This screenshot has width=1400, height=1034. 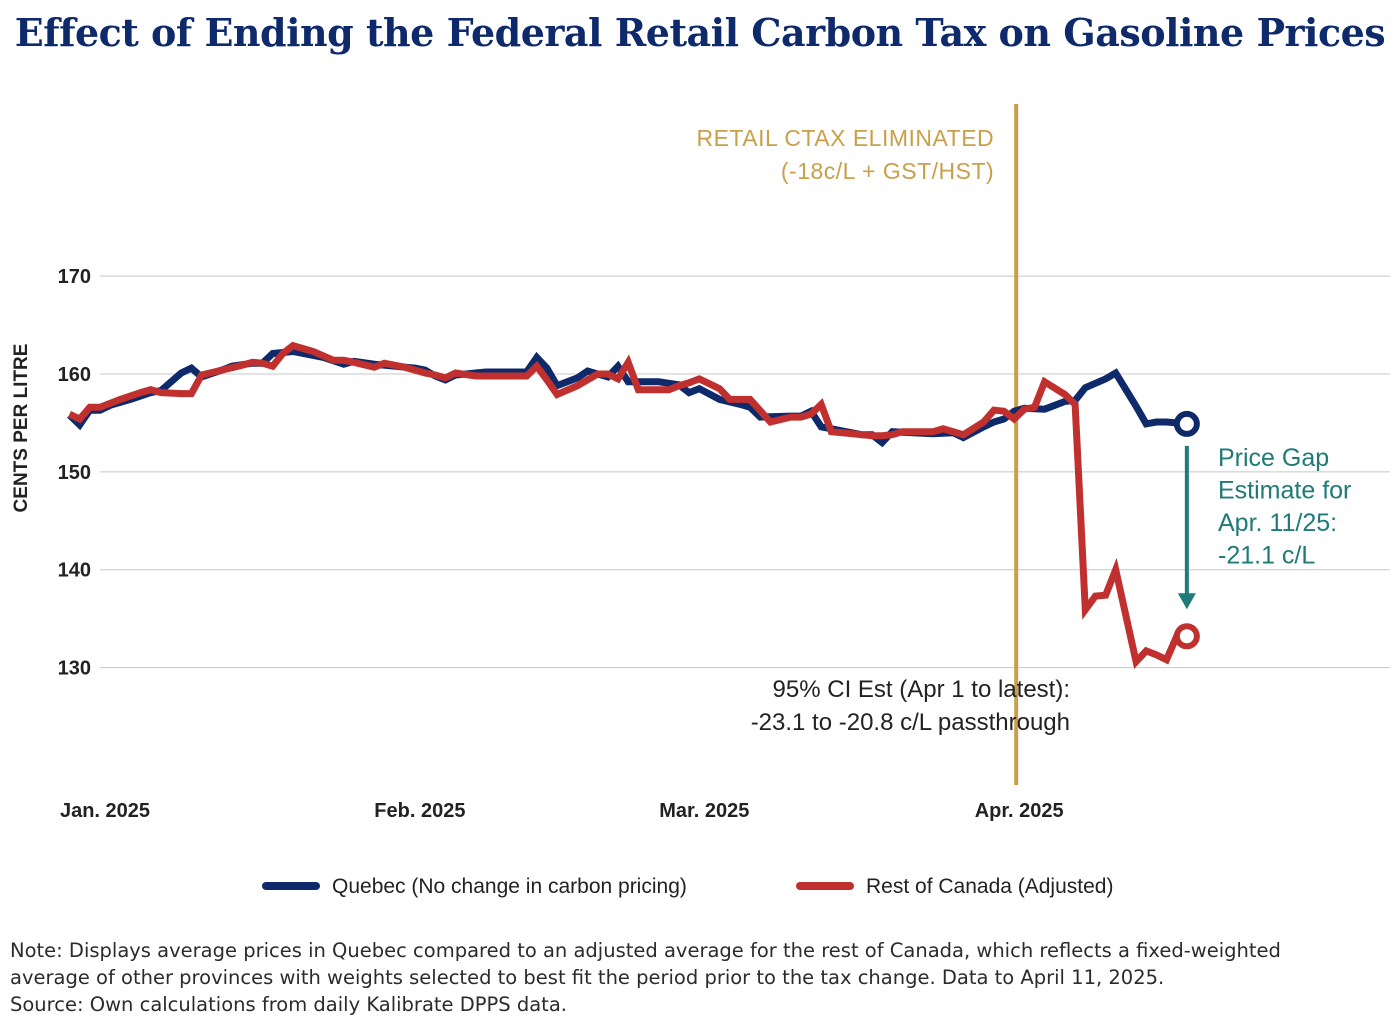 What do you see at coordinates (105, 811) in the screenshot?
I see `x-tick-label: Jan. 2025` at bounding box center [105, 811].